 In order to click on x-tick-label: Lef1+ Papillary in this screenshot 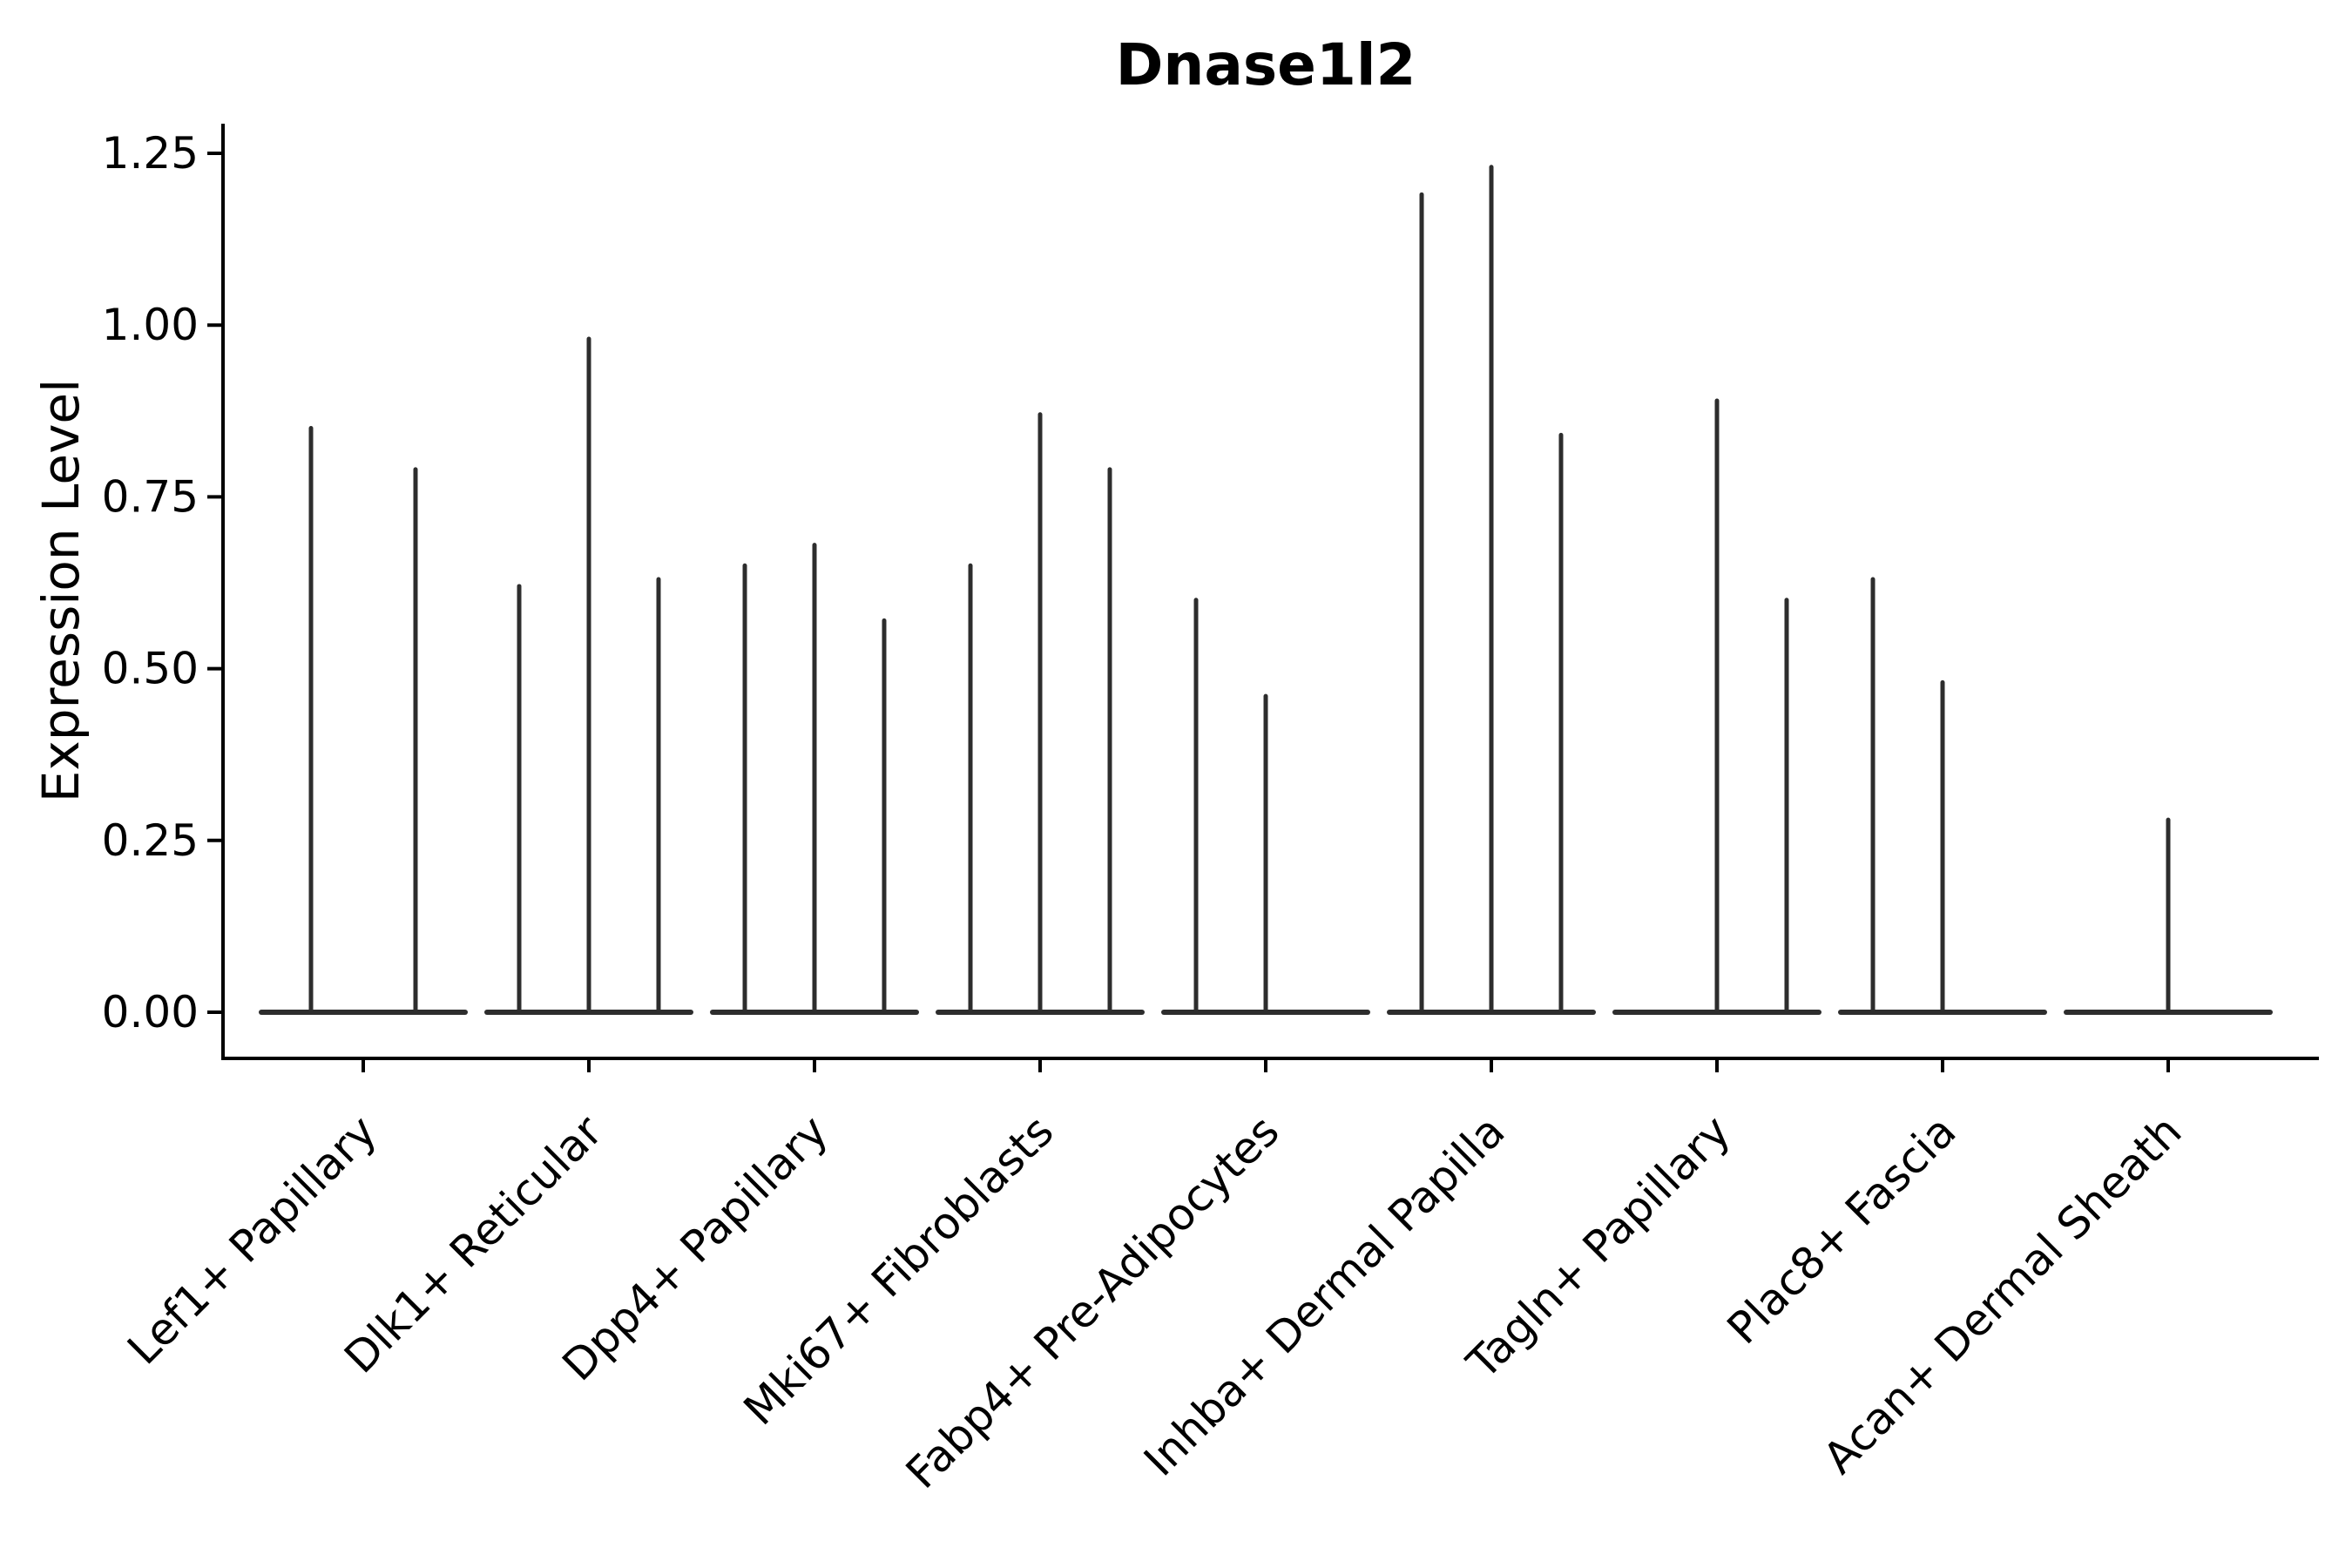, I will do `click(252, 1240)`.